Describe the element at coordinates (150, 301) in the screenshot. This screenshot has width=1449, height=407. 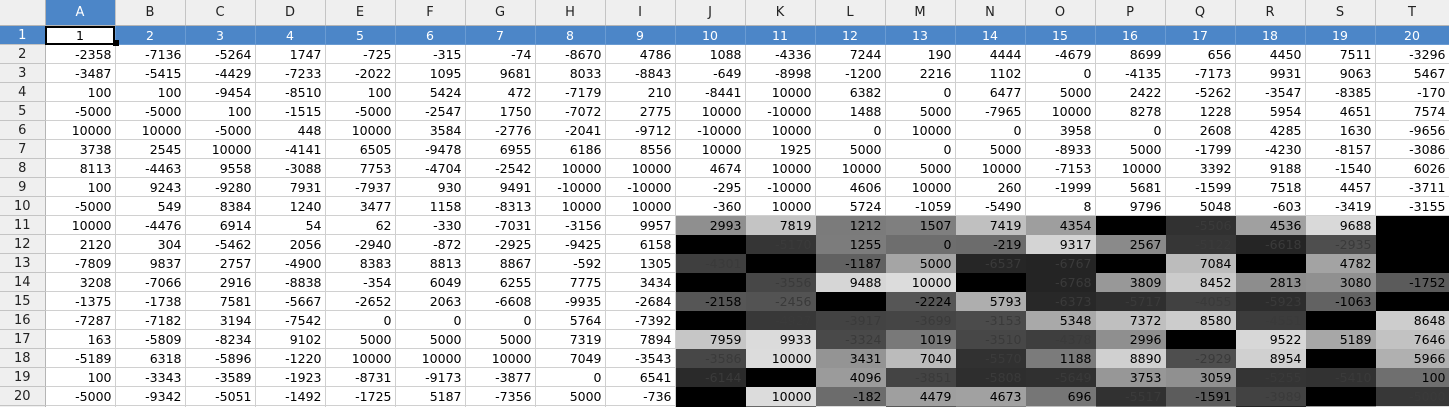
I see `cell-b15: -1738` at that location.